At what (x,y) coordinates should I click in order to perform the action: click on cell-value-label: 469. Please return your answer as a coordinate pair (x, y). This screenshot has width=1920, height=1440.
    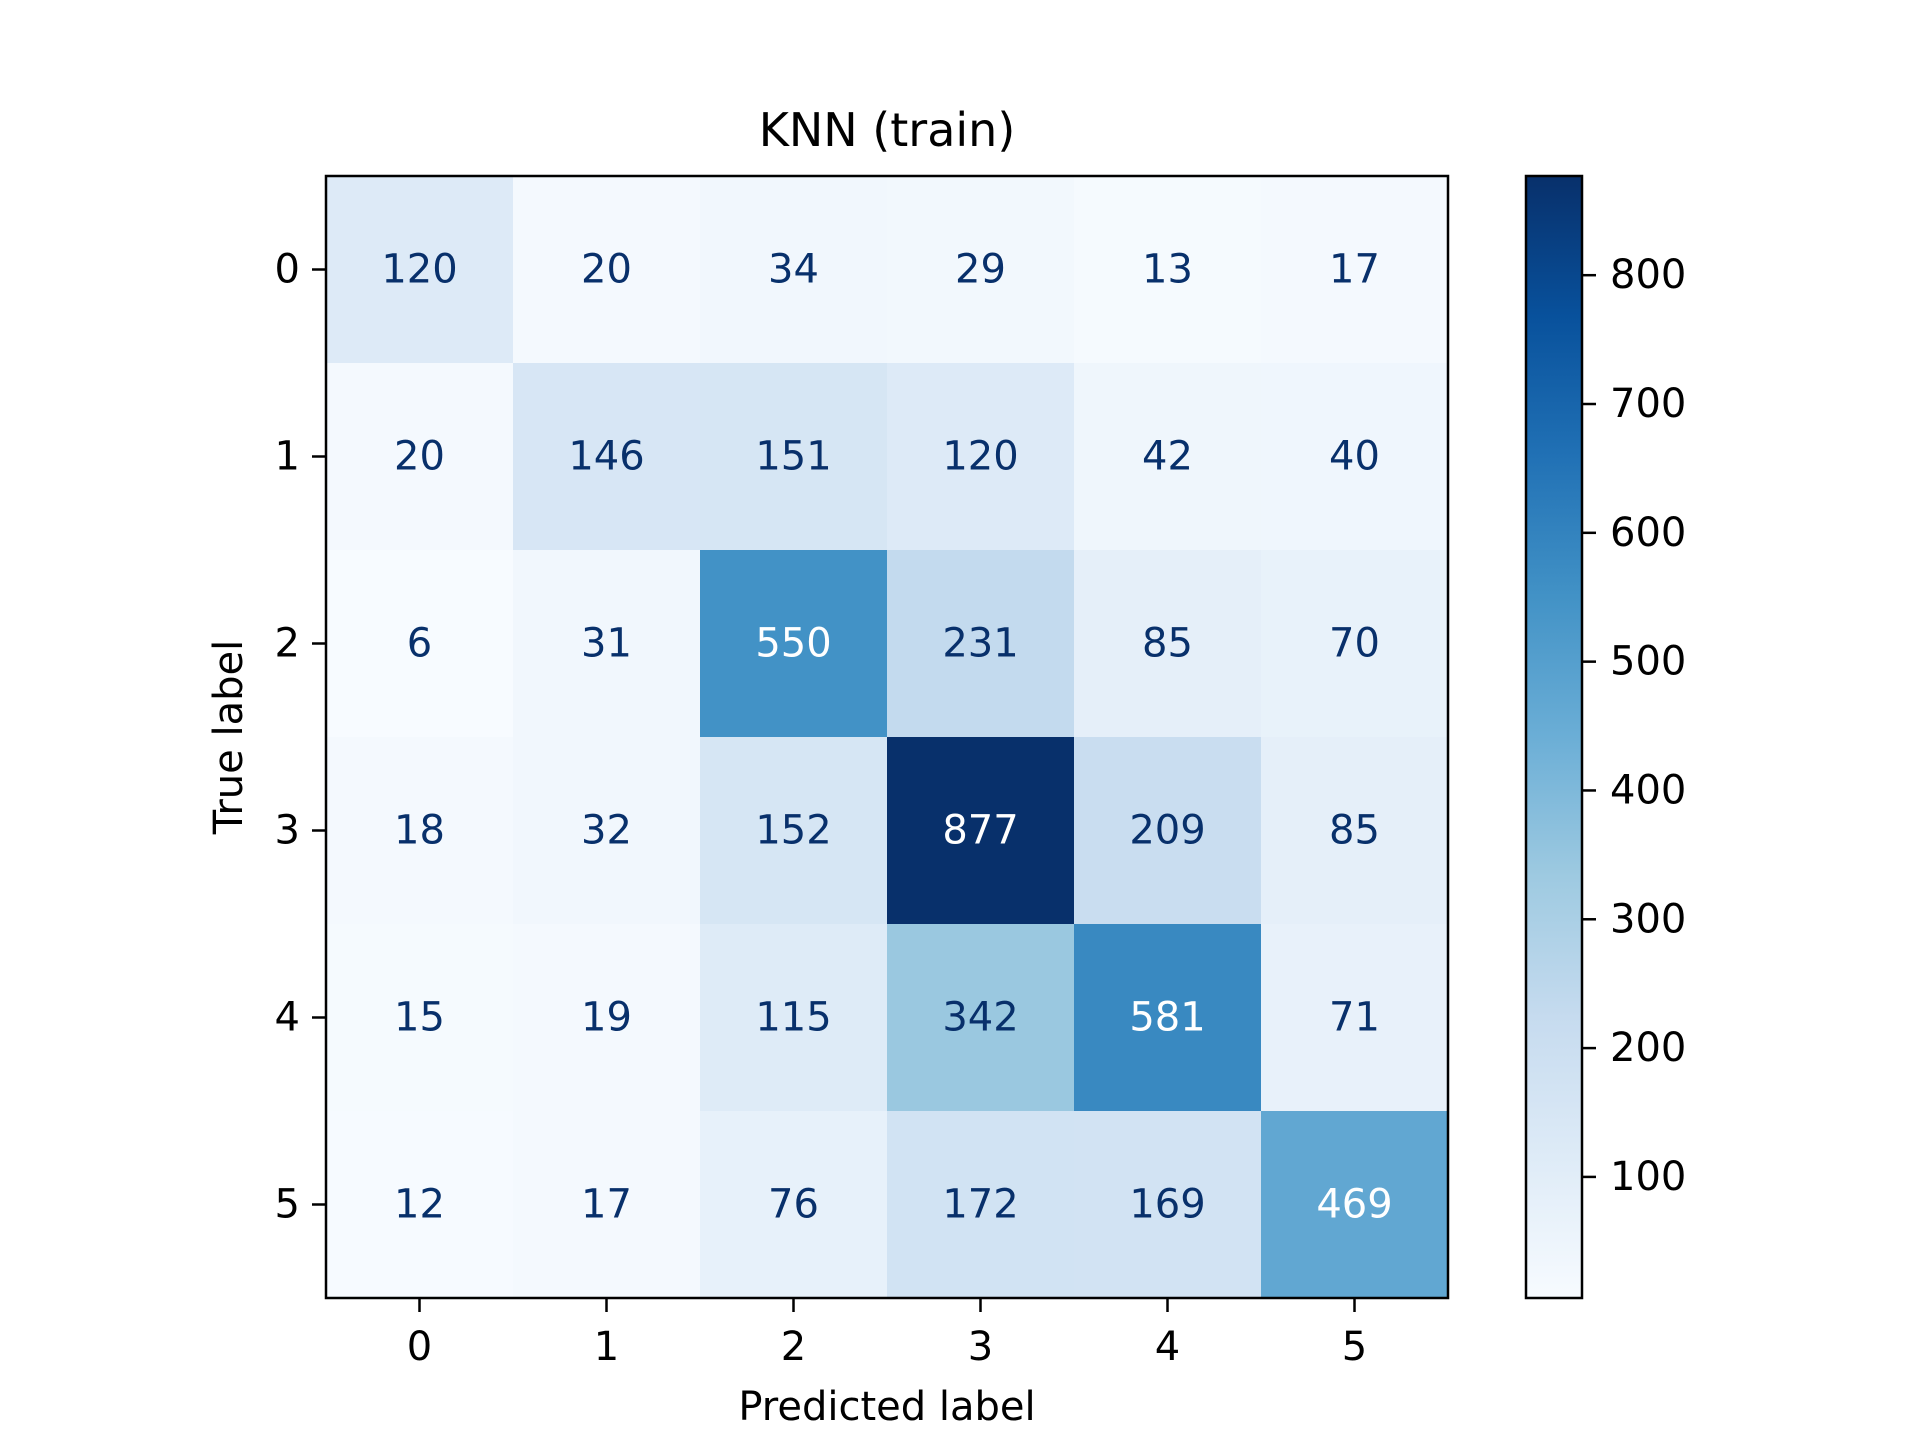
    Looking at the image, I should click on (1354, 1205).